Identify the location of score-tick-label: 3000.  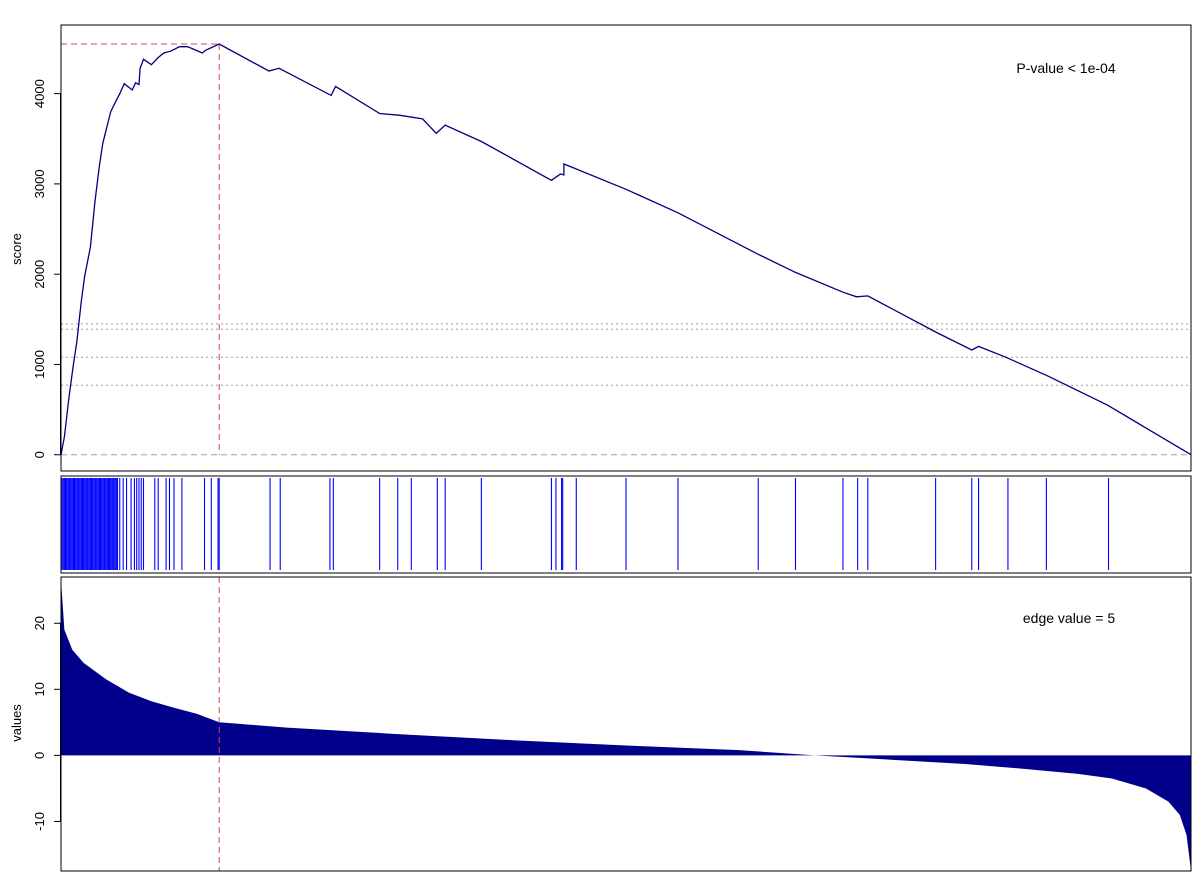
(39, 183).